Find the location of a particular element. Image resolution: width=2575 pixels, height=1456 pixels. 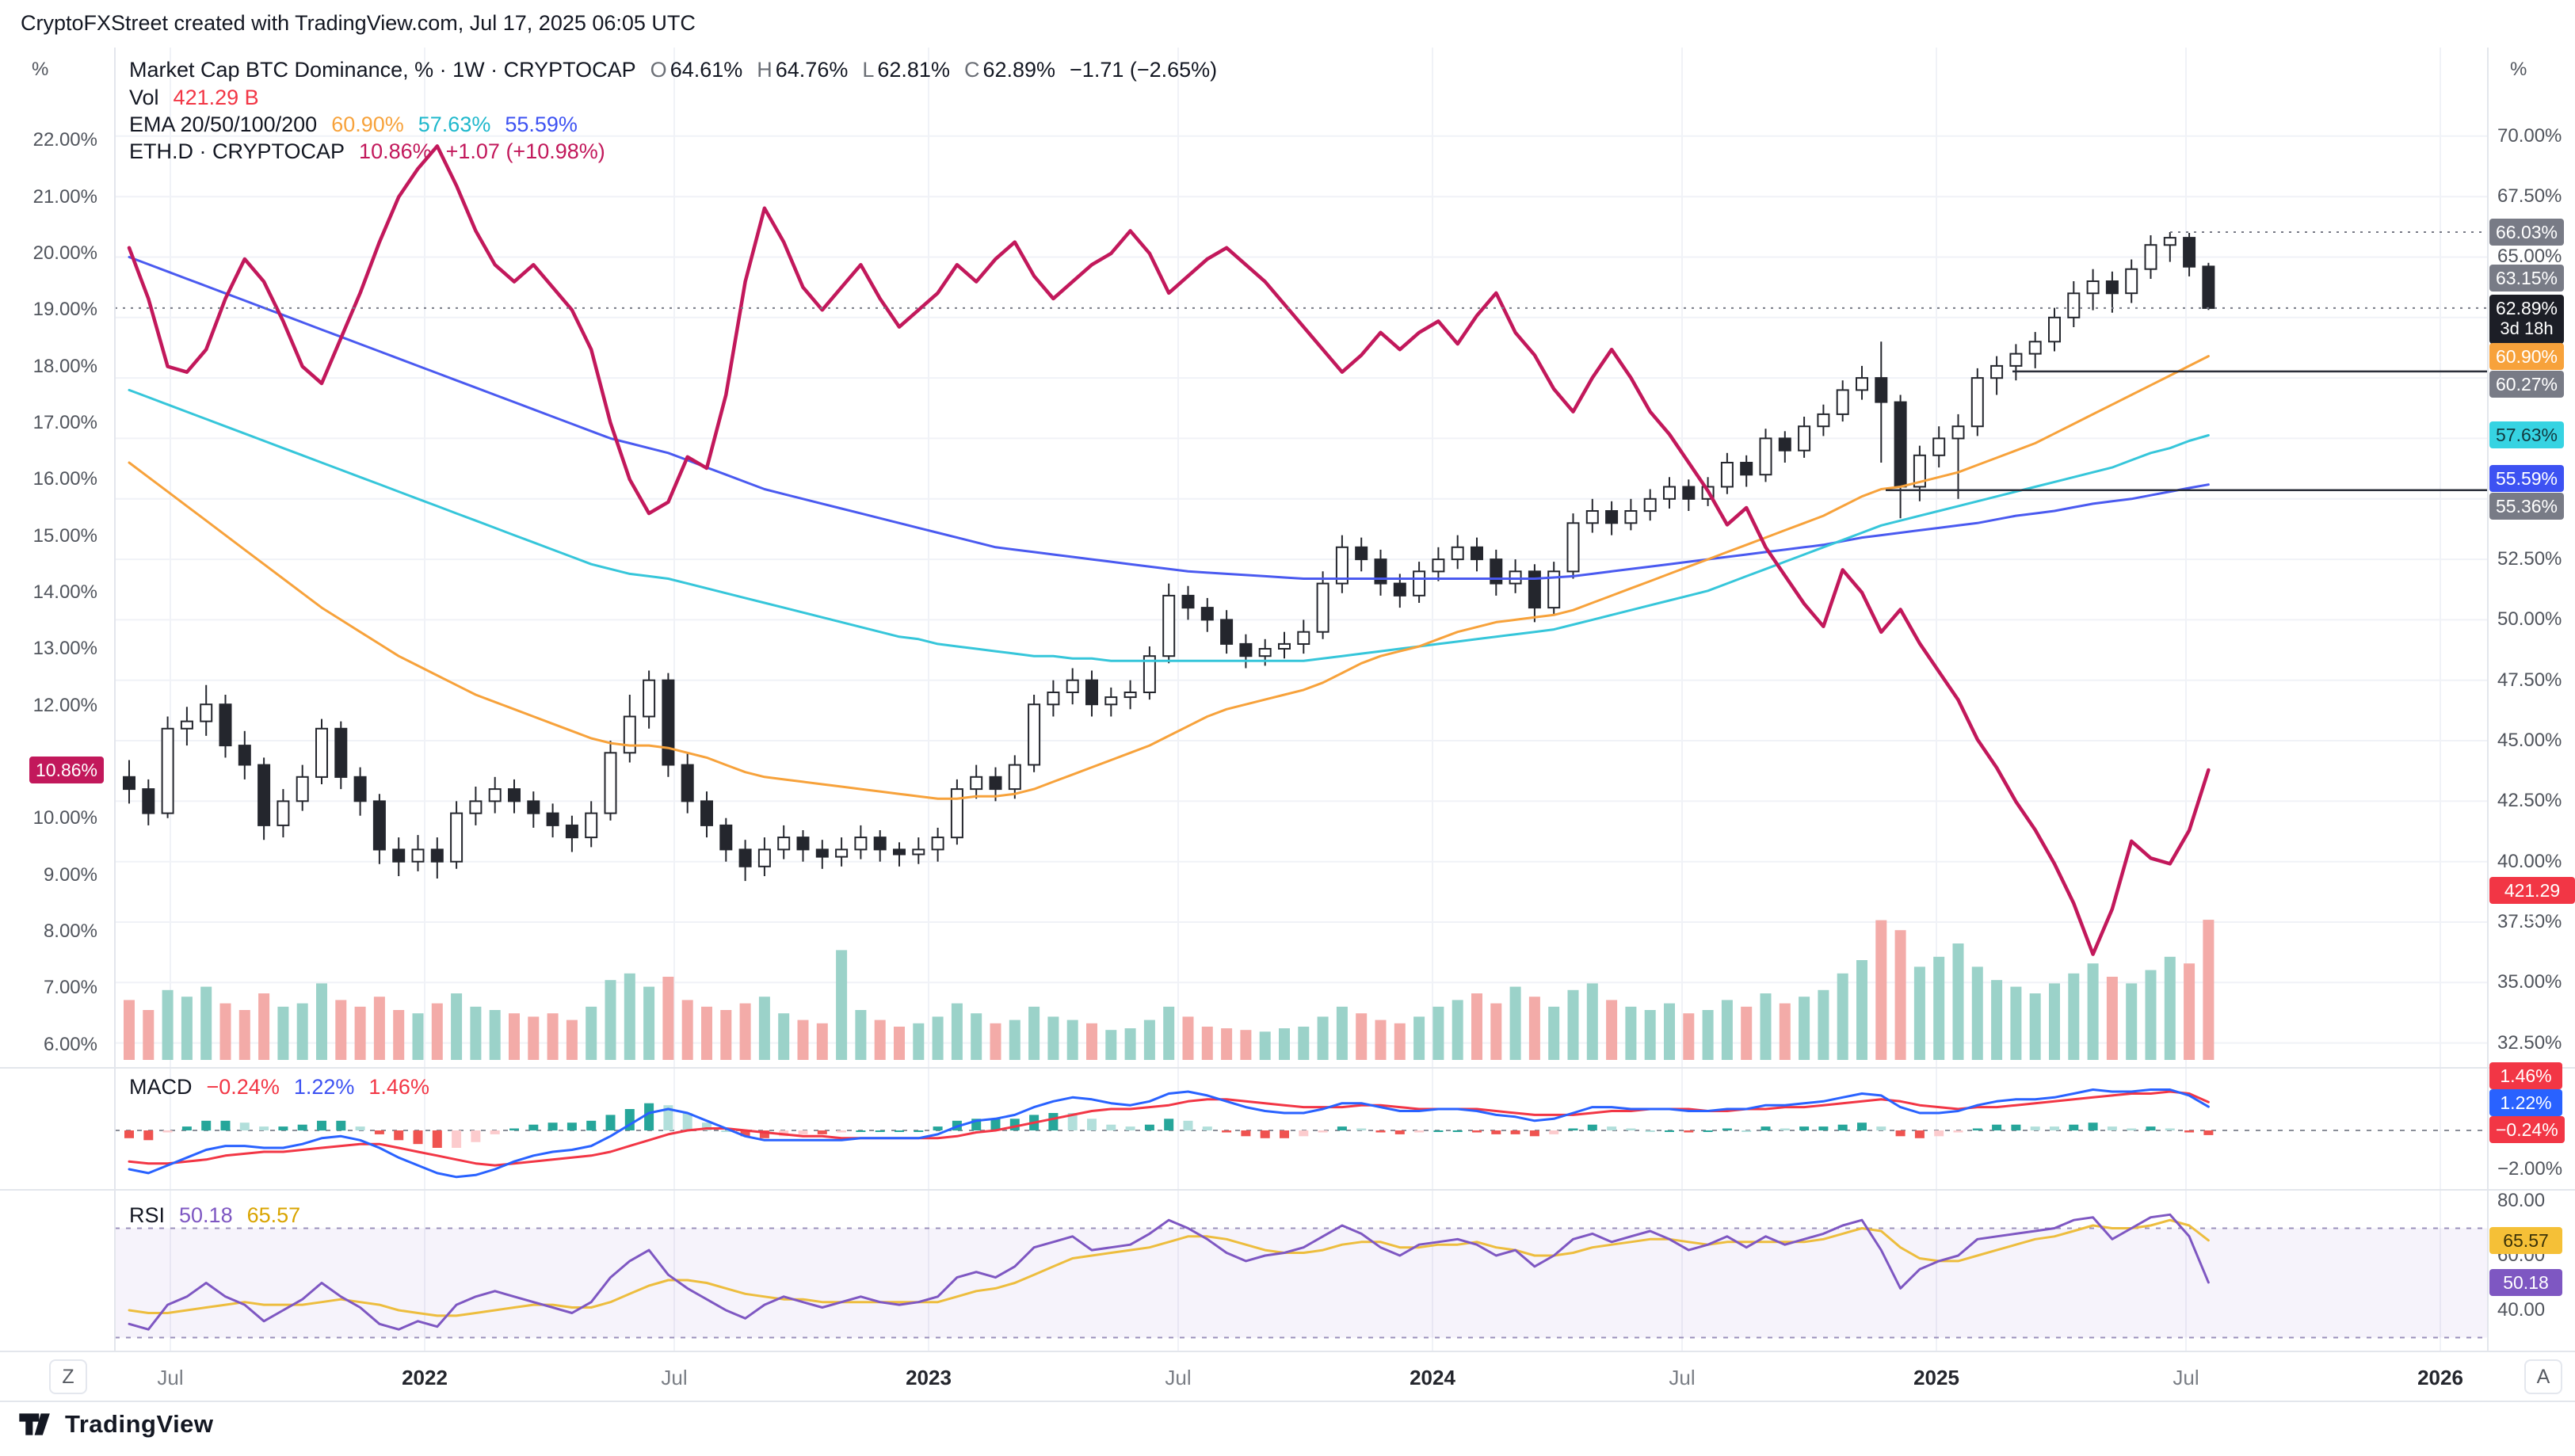

ema-legend-row: EMA 20/50/100/200 60.90% 57.63% 55.59% is located at coordinates (353, 124).